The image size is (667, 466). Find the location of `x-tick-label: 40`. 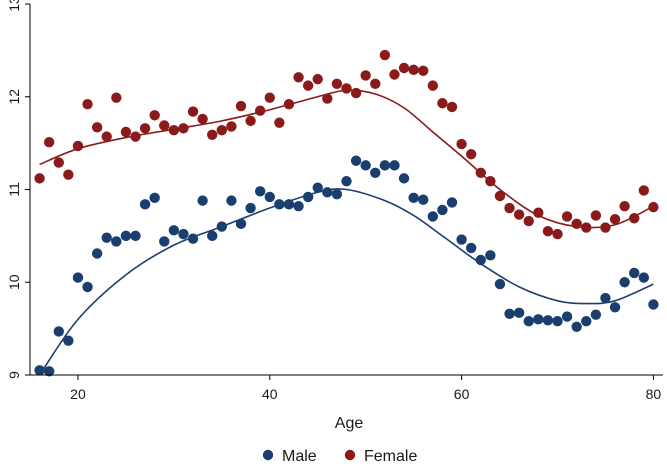

x-tick-label: 40 is located at coordinates (270, 394).